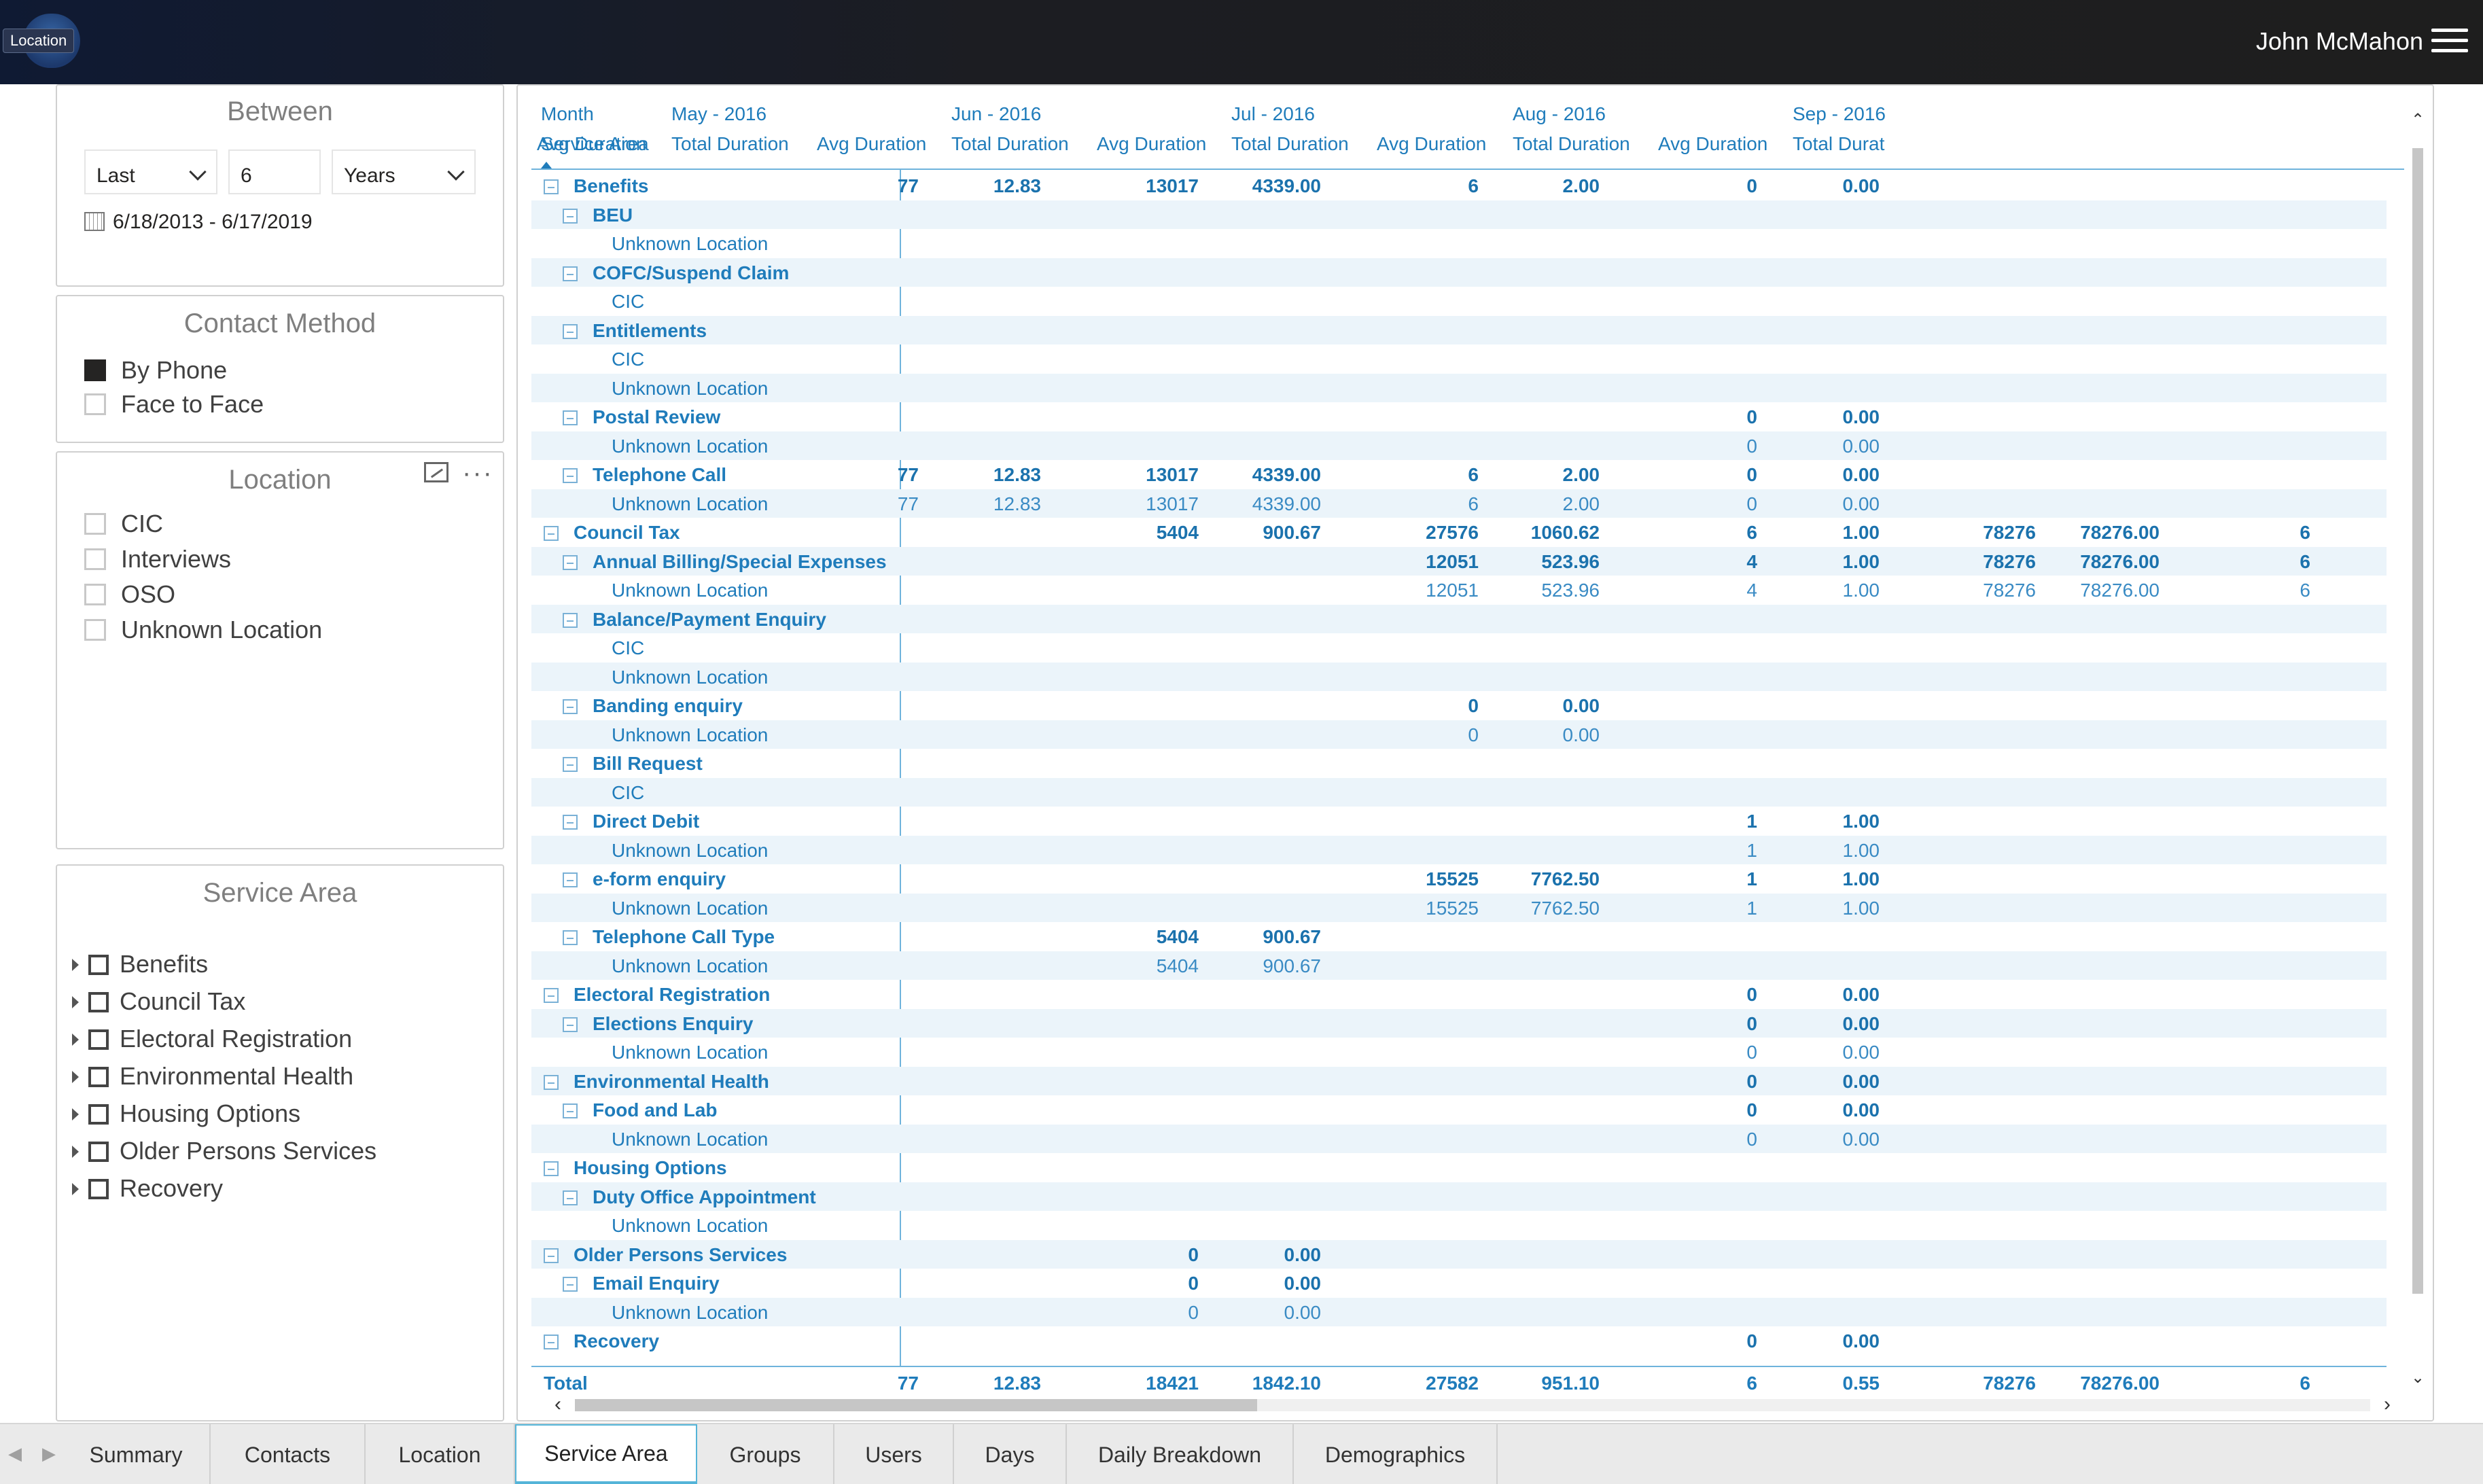  Describe the element at coordinates (1273, 113) in the screenshot. I see `month-header: Jul - 2016` at that location.